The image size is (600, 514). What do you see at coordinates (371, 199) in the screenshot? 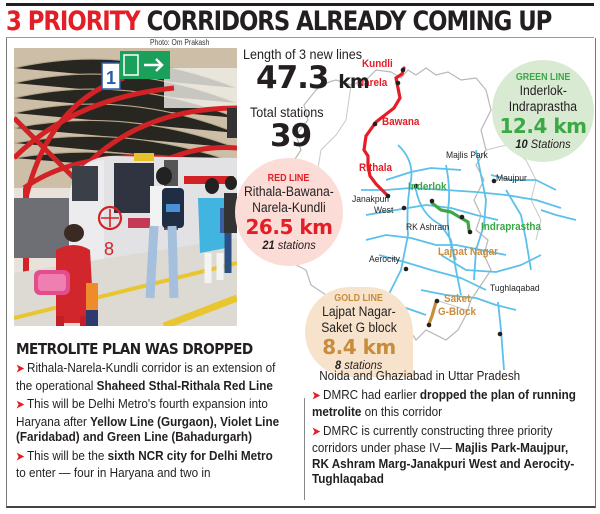
I see `label-janakpuri: Janakpuri` at bounding box center [371, 199].